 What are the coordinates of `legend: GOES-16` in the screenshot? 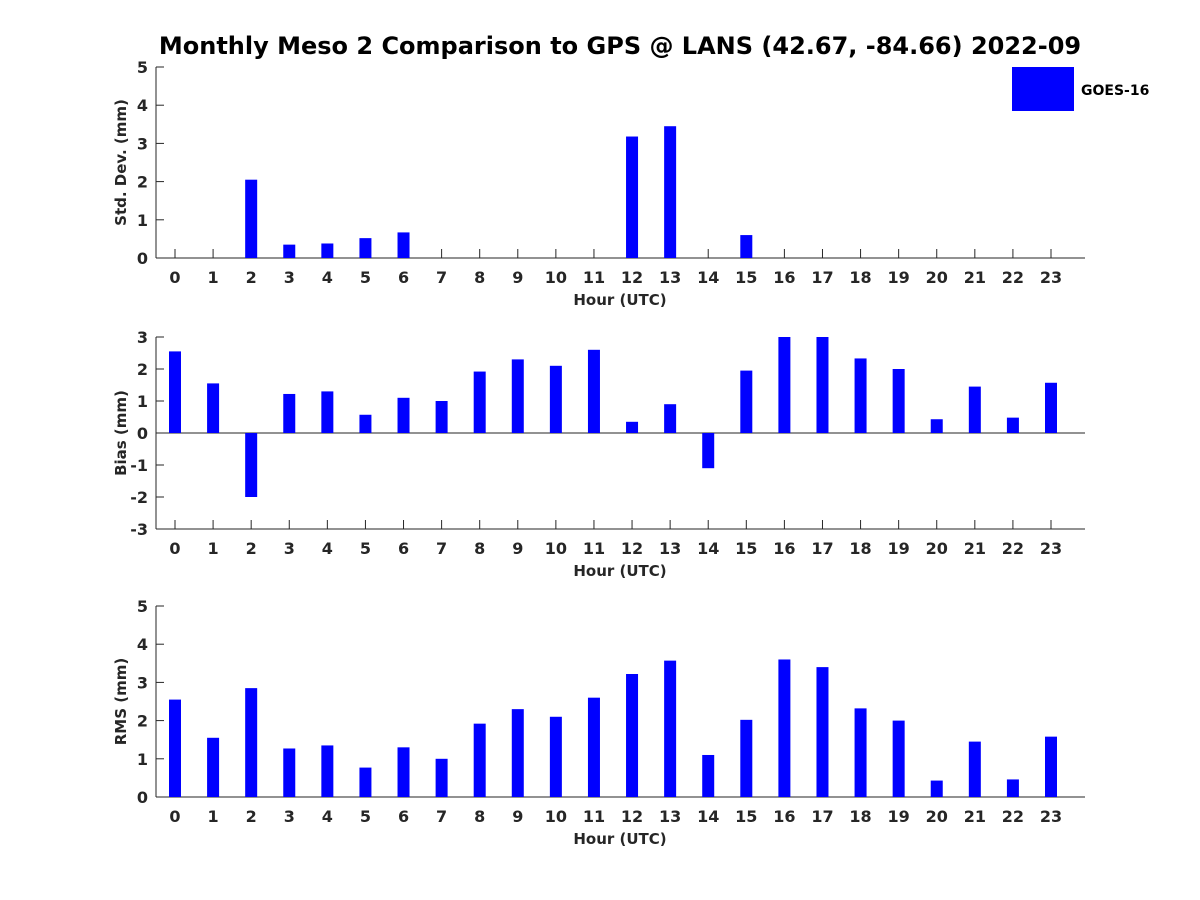 It's located at (1080, 89).